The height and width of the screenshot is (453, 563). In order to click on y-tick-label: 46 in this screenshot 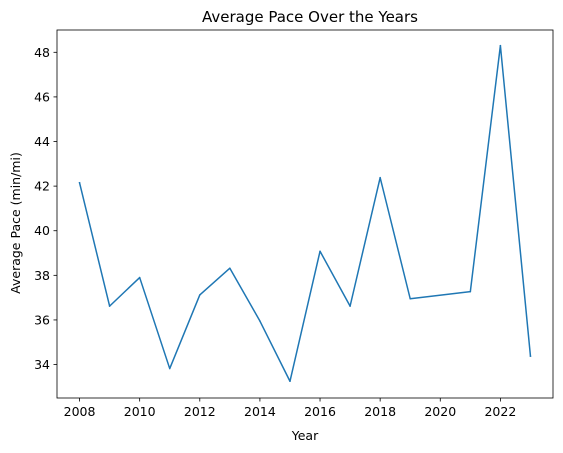, I will do `click(42, 96)`.